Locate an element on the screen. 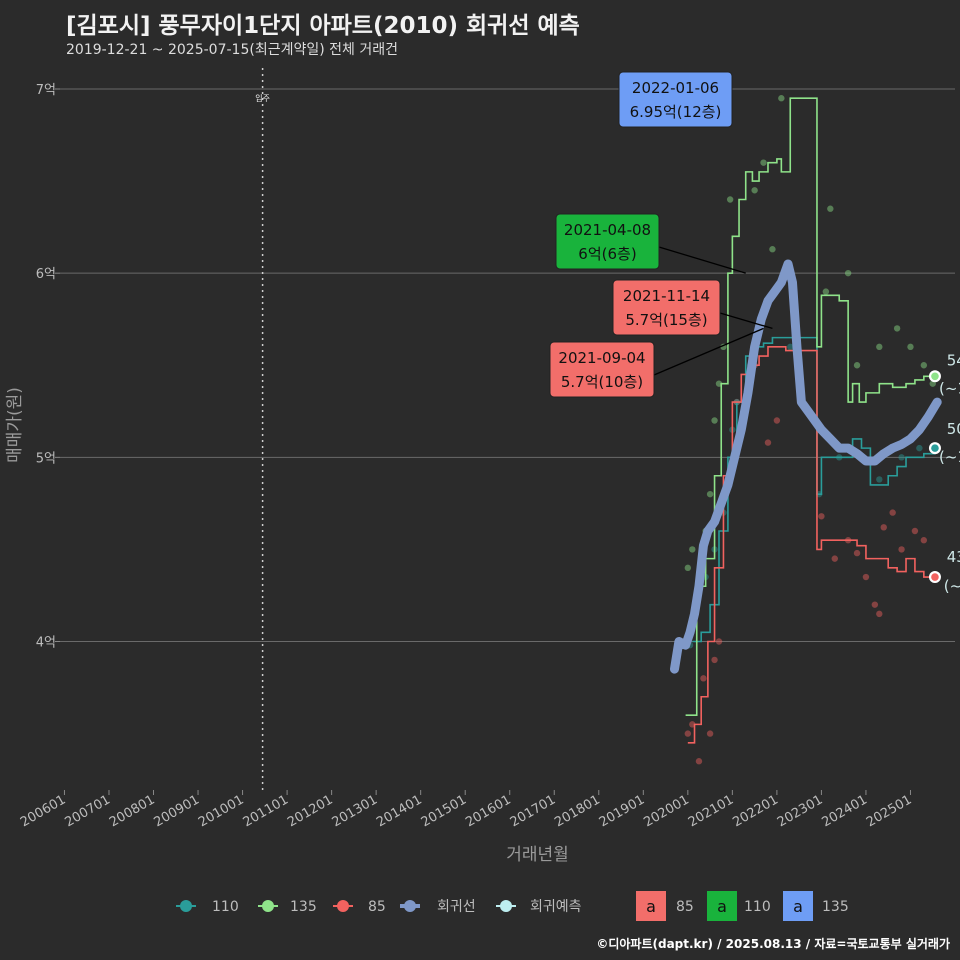 The width and height of the screenshot is (960, 960). x-tick-label: 201101 is located at coordinates (266, 811).